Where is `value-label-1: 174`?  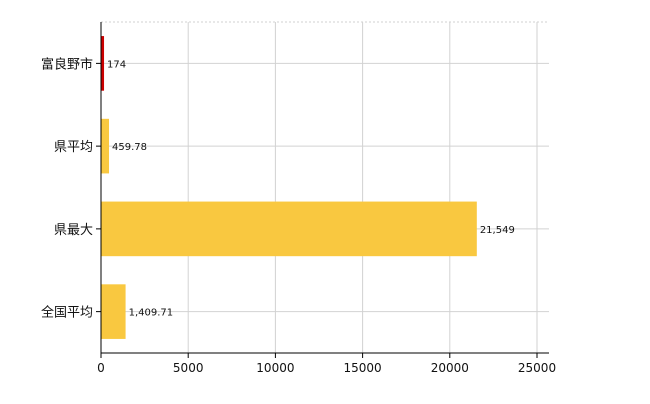 value-label-1: 174 is located at coordinates (116, 64).